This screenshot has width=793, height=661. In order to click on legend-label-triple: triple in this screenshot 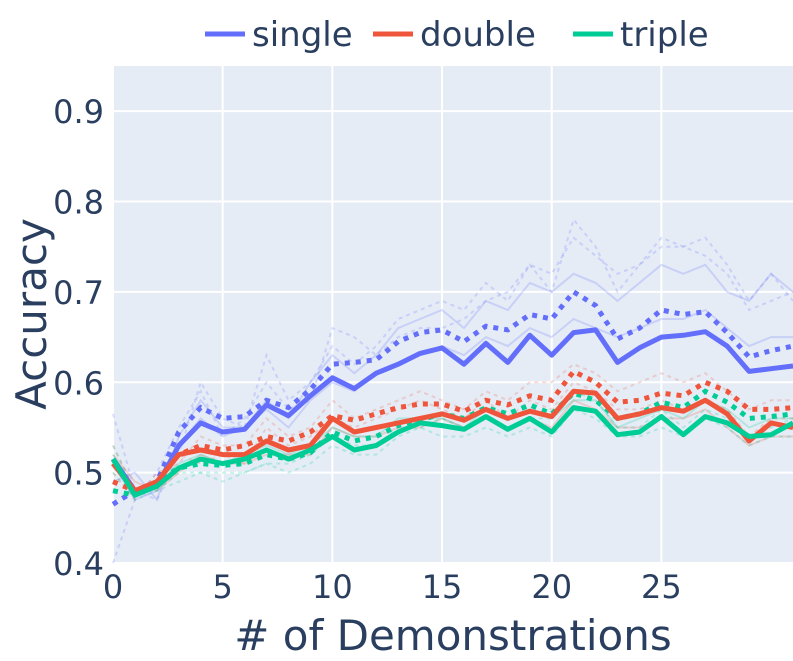, I will do `click(664, 35)`.